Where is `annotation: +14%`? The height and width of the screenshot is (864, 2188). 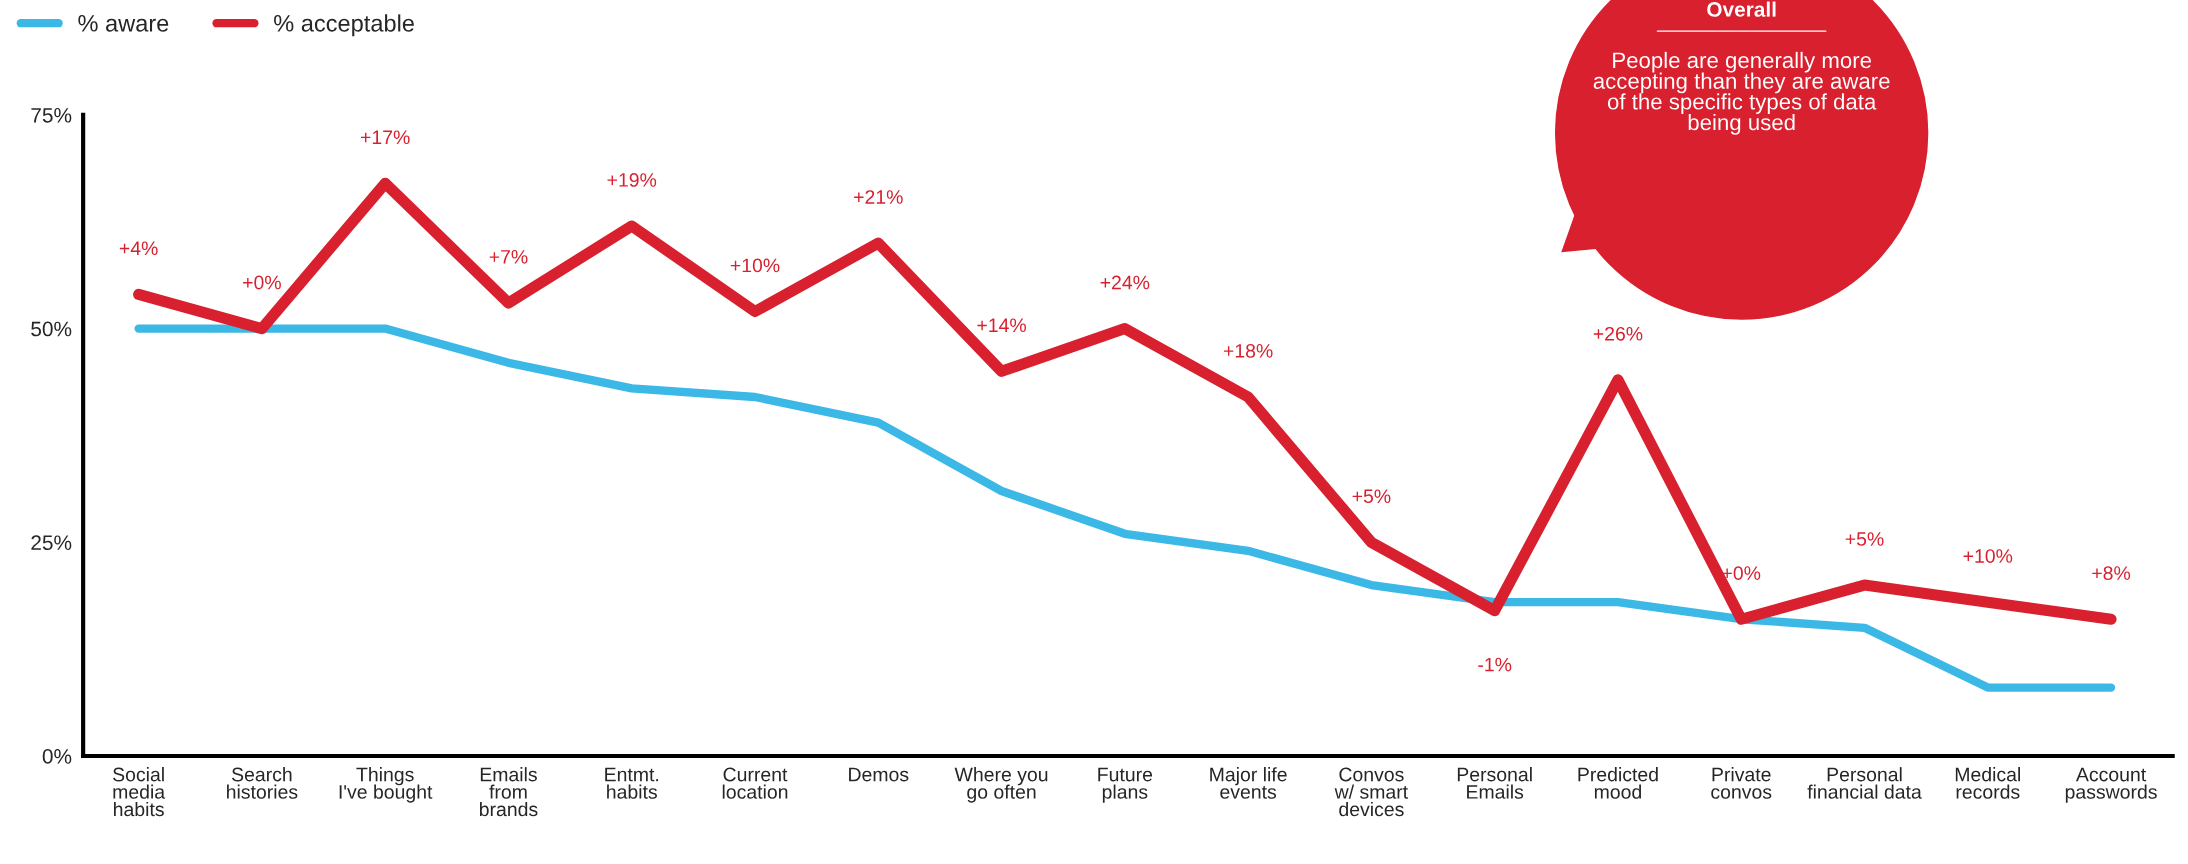 annotation: +14% is located at coordinates (1001, 325).